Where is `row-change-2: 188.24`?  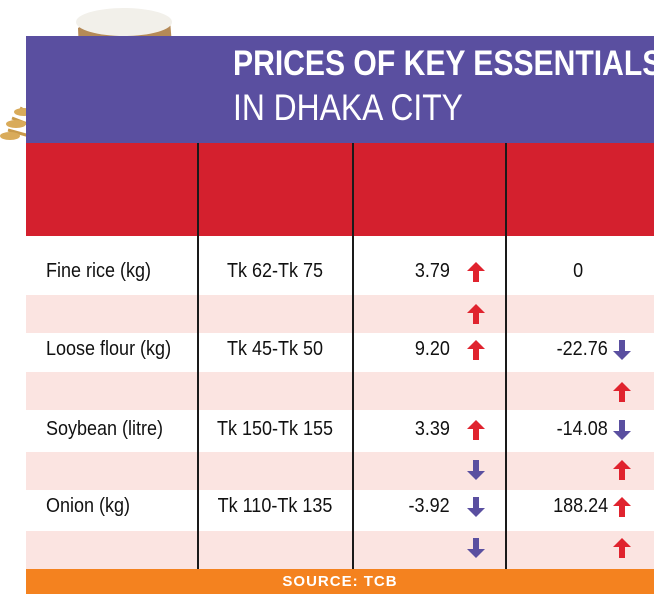 row-change-2: 188.24 is located at coordinates (580, 506).